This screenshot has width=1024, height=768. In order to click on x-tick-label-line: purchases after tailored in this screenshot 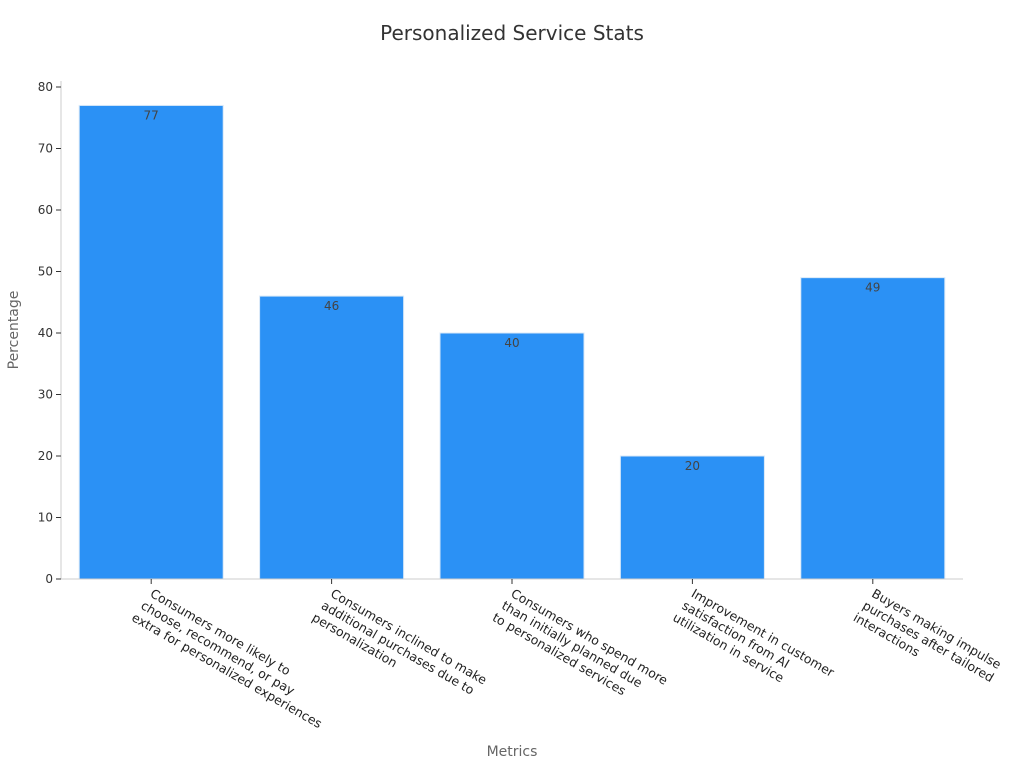, I will do `click(928, 642)`.